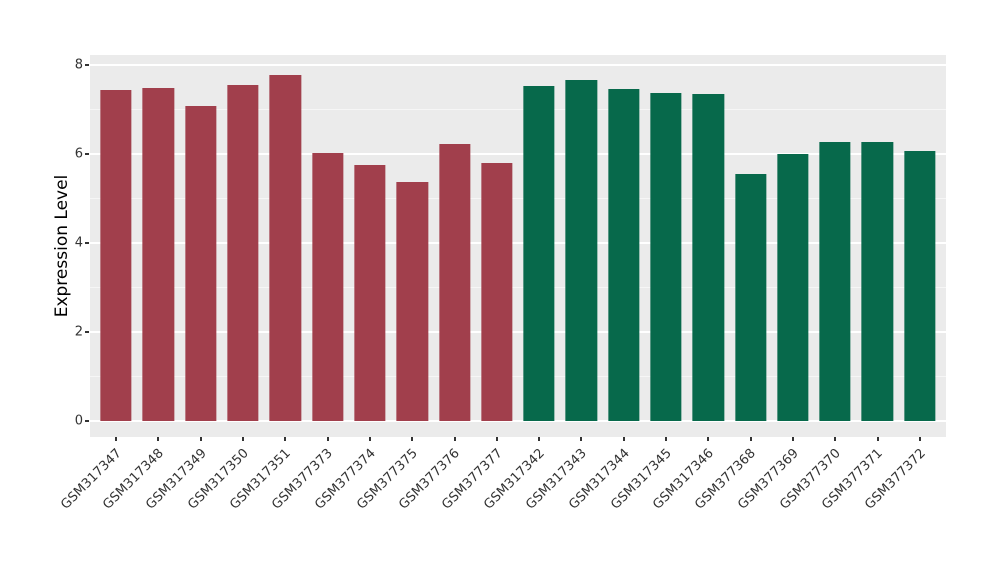  I want to click on y-tick-label: 4, so click(78, 243).